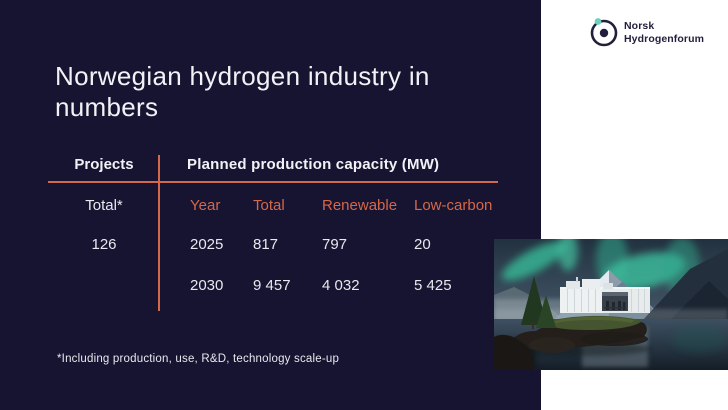 Image resolution: width=728 pixels, height=410 pixels. I want to click on logo-ring-icon, so click(604, 34).